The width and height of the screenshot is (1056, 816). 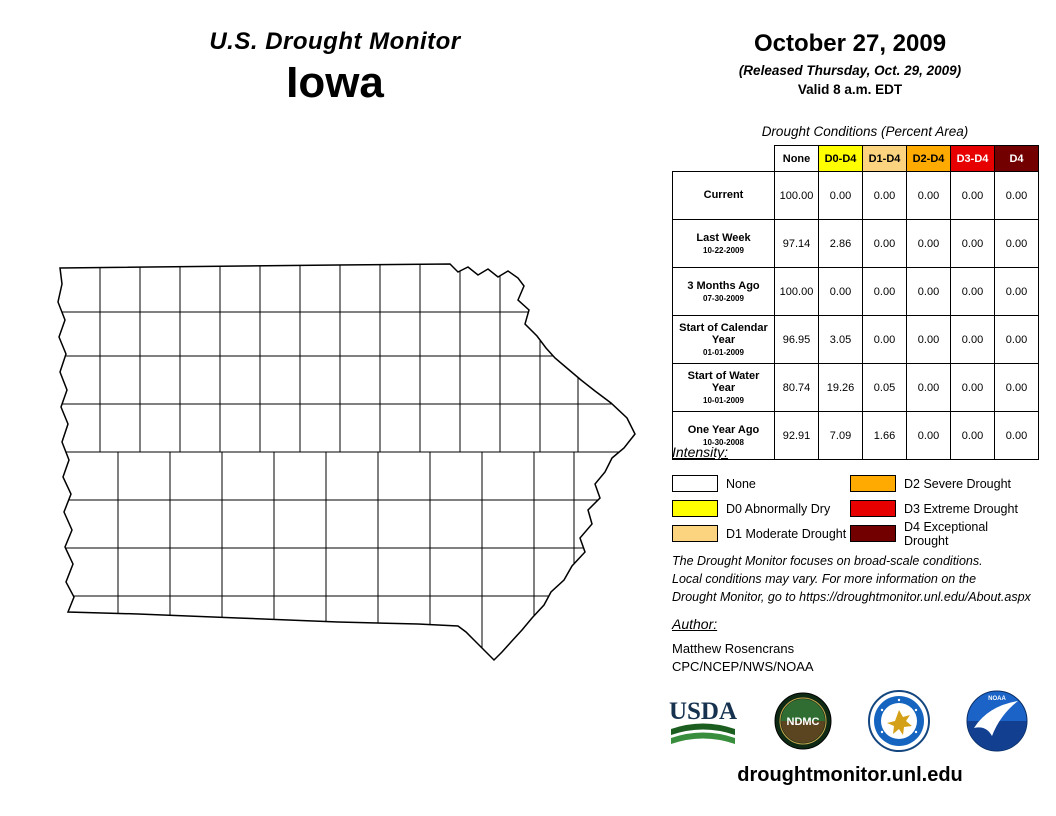 I want to click on map-date: October 27, 2009, so click(x=850, y=43).